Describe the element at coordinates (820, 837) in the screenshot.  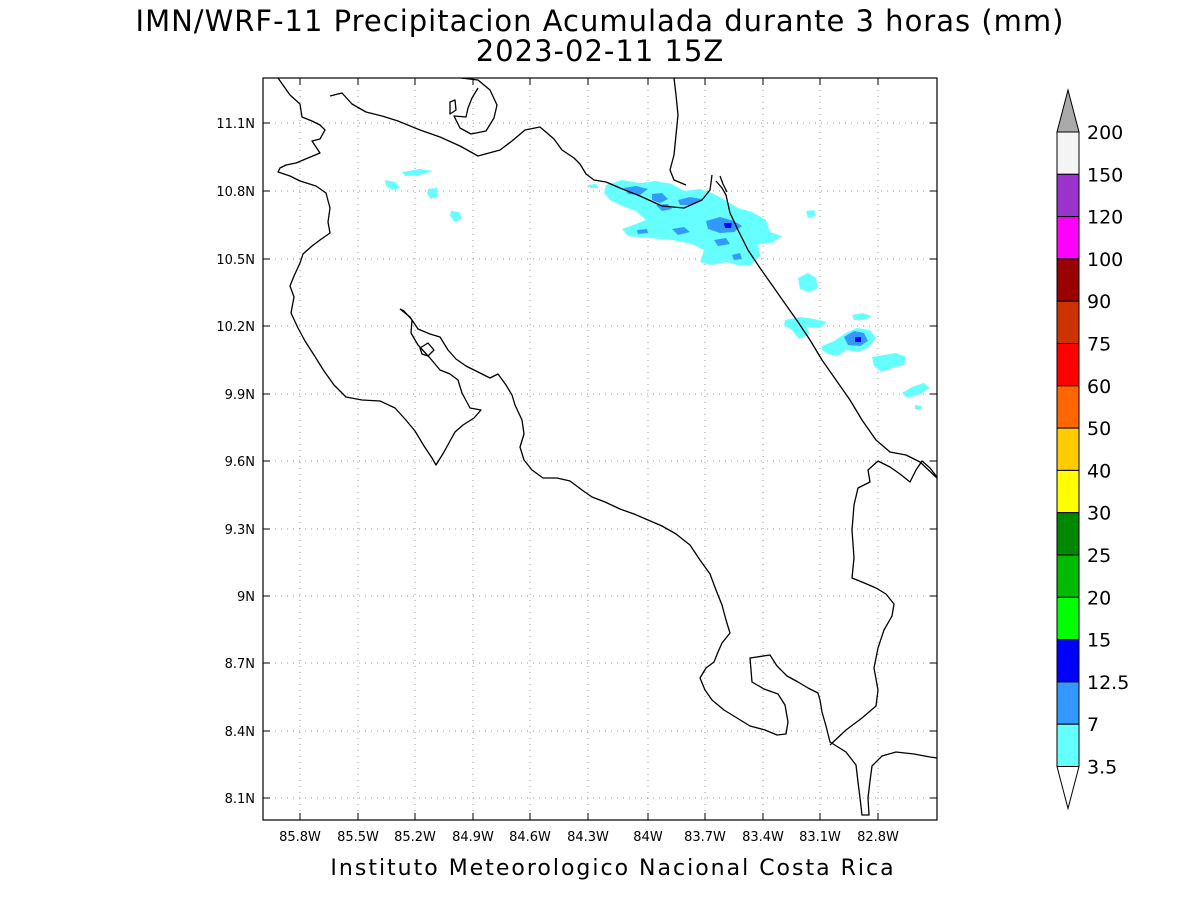
I see `lon-label: 83.1W` at that location.